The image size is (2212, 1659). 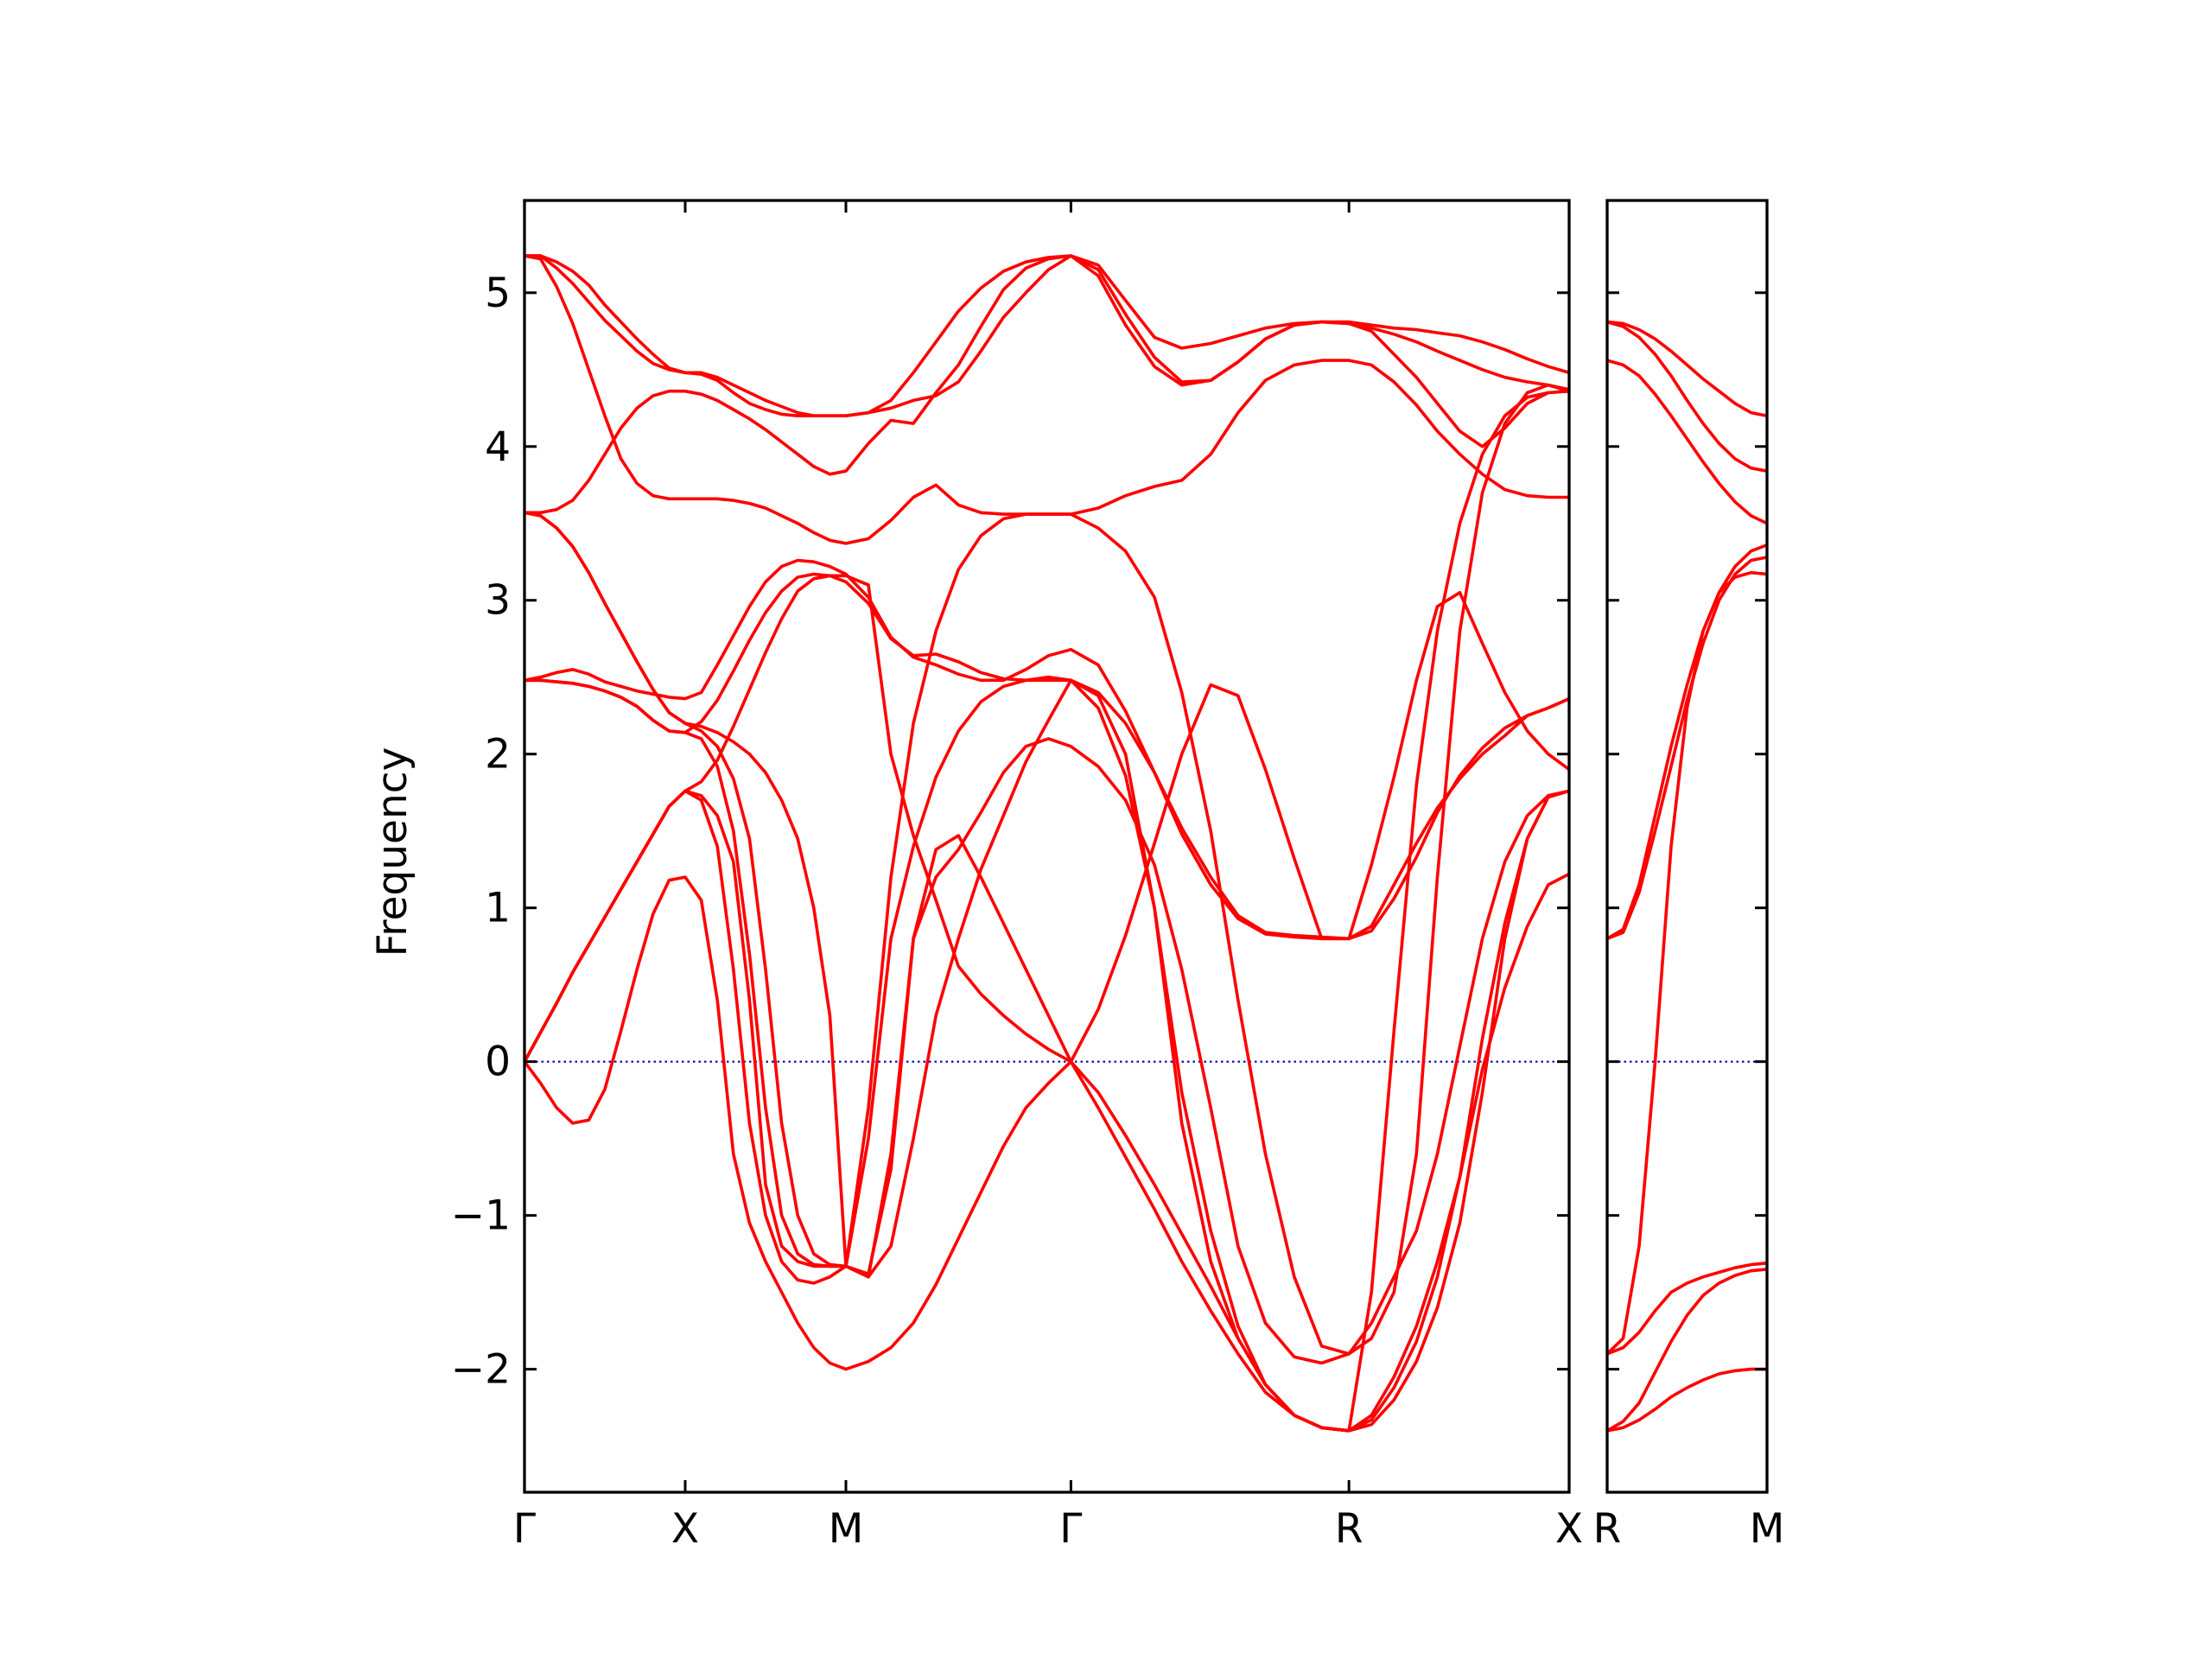 What do you see at coordinates (498, 1062) in the screenshot?
I see `y-tick-label: 0` at bounding box center [498, 1062].